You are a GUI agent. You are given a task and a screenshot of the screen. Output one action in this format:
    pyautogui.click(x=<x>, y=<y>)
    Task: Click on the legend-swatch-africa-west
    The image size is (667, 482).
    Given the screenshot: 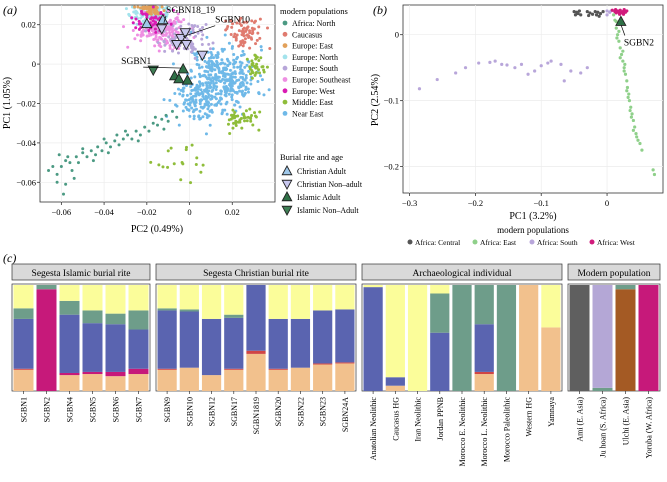 What is the action you would take?
    pyautogui.click(x=592, y=242)
    